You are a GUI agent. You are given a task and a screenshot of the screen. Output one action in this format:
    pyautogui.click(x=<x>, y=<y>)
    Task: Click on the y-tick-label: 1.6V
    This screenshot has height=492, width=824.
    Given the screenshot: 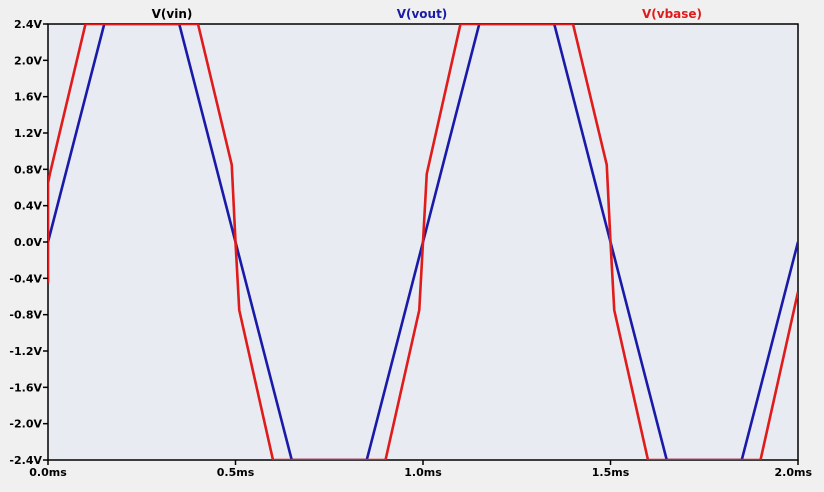 What is the action you would take?
    pyautogui.click(x=28, y=97)
    